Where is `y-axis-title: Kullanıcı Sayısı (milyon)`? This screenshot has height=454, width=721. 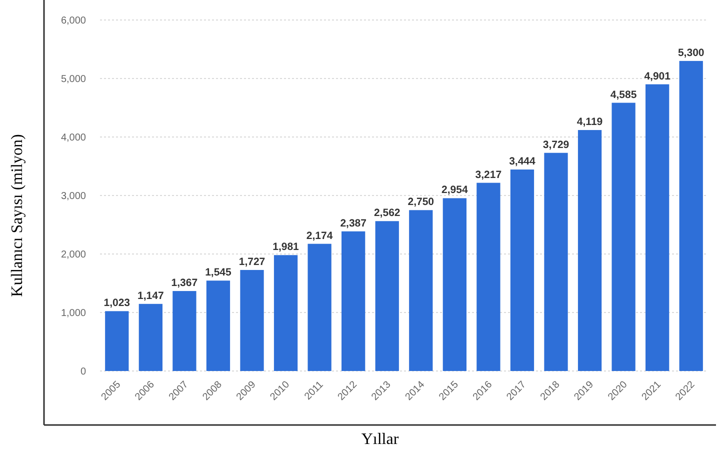
y-axis-title: Kullanıcı Sayısı (milyon) is located at coordinates (17, 215).